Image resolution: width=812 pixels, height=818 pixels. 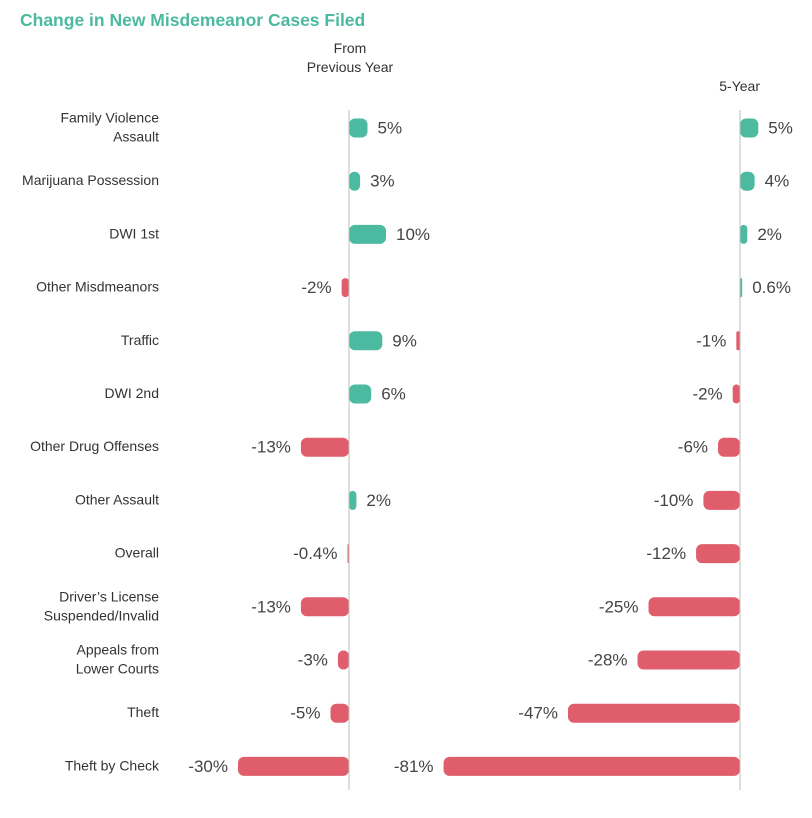 What do you see at coordinates (711, 340) in the screenshot?
I see `value-label-s2-traffic: -1%` at bounding box center [711, 340].